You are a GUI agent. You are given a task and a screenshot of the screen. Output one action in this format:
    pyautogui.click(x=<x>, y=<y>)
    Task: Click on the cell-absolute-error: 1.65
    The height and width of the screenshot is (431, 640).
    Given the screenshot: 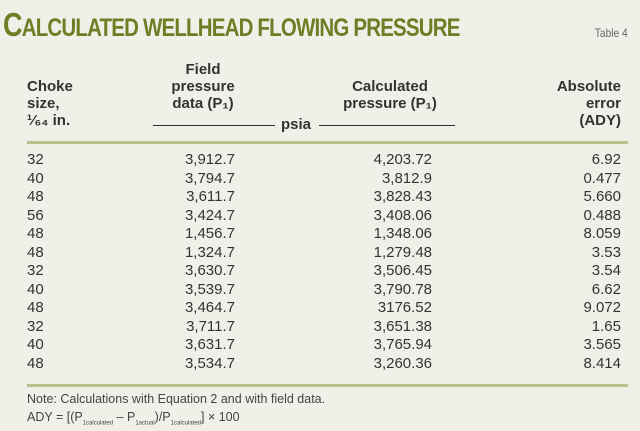 What is the action you would take?
    pyautogui.click(x=606, y=326)
    